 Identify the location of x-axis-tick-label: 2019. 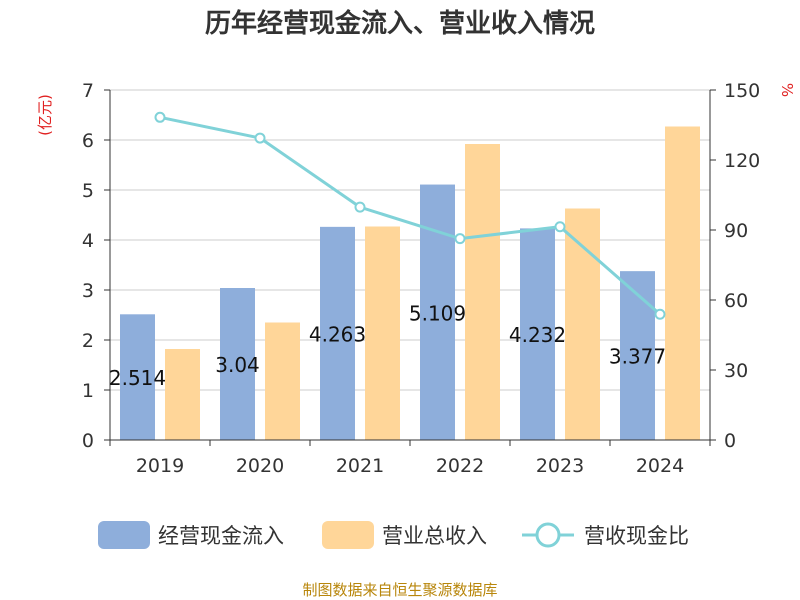
(160, 466).